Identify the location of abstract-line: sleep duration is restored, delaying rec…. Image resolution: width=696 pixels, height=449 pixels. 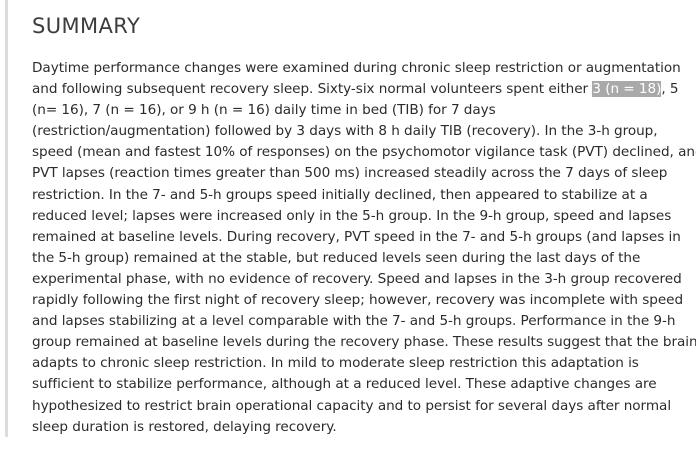
(184, 426).